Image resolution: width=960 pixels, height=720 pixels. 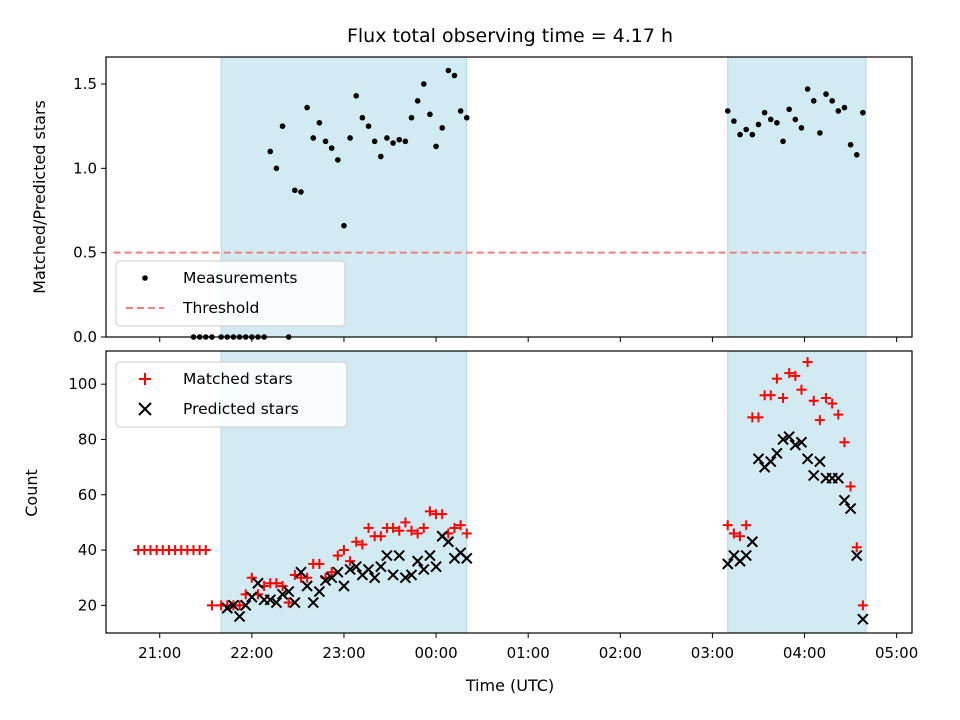 What do you see at coordinates (87, 495) in the screenshot?
I see `y-tick-label: 60` at bounding box center [87, 495].